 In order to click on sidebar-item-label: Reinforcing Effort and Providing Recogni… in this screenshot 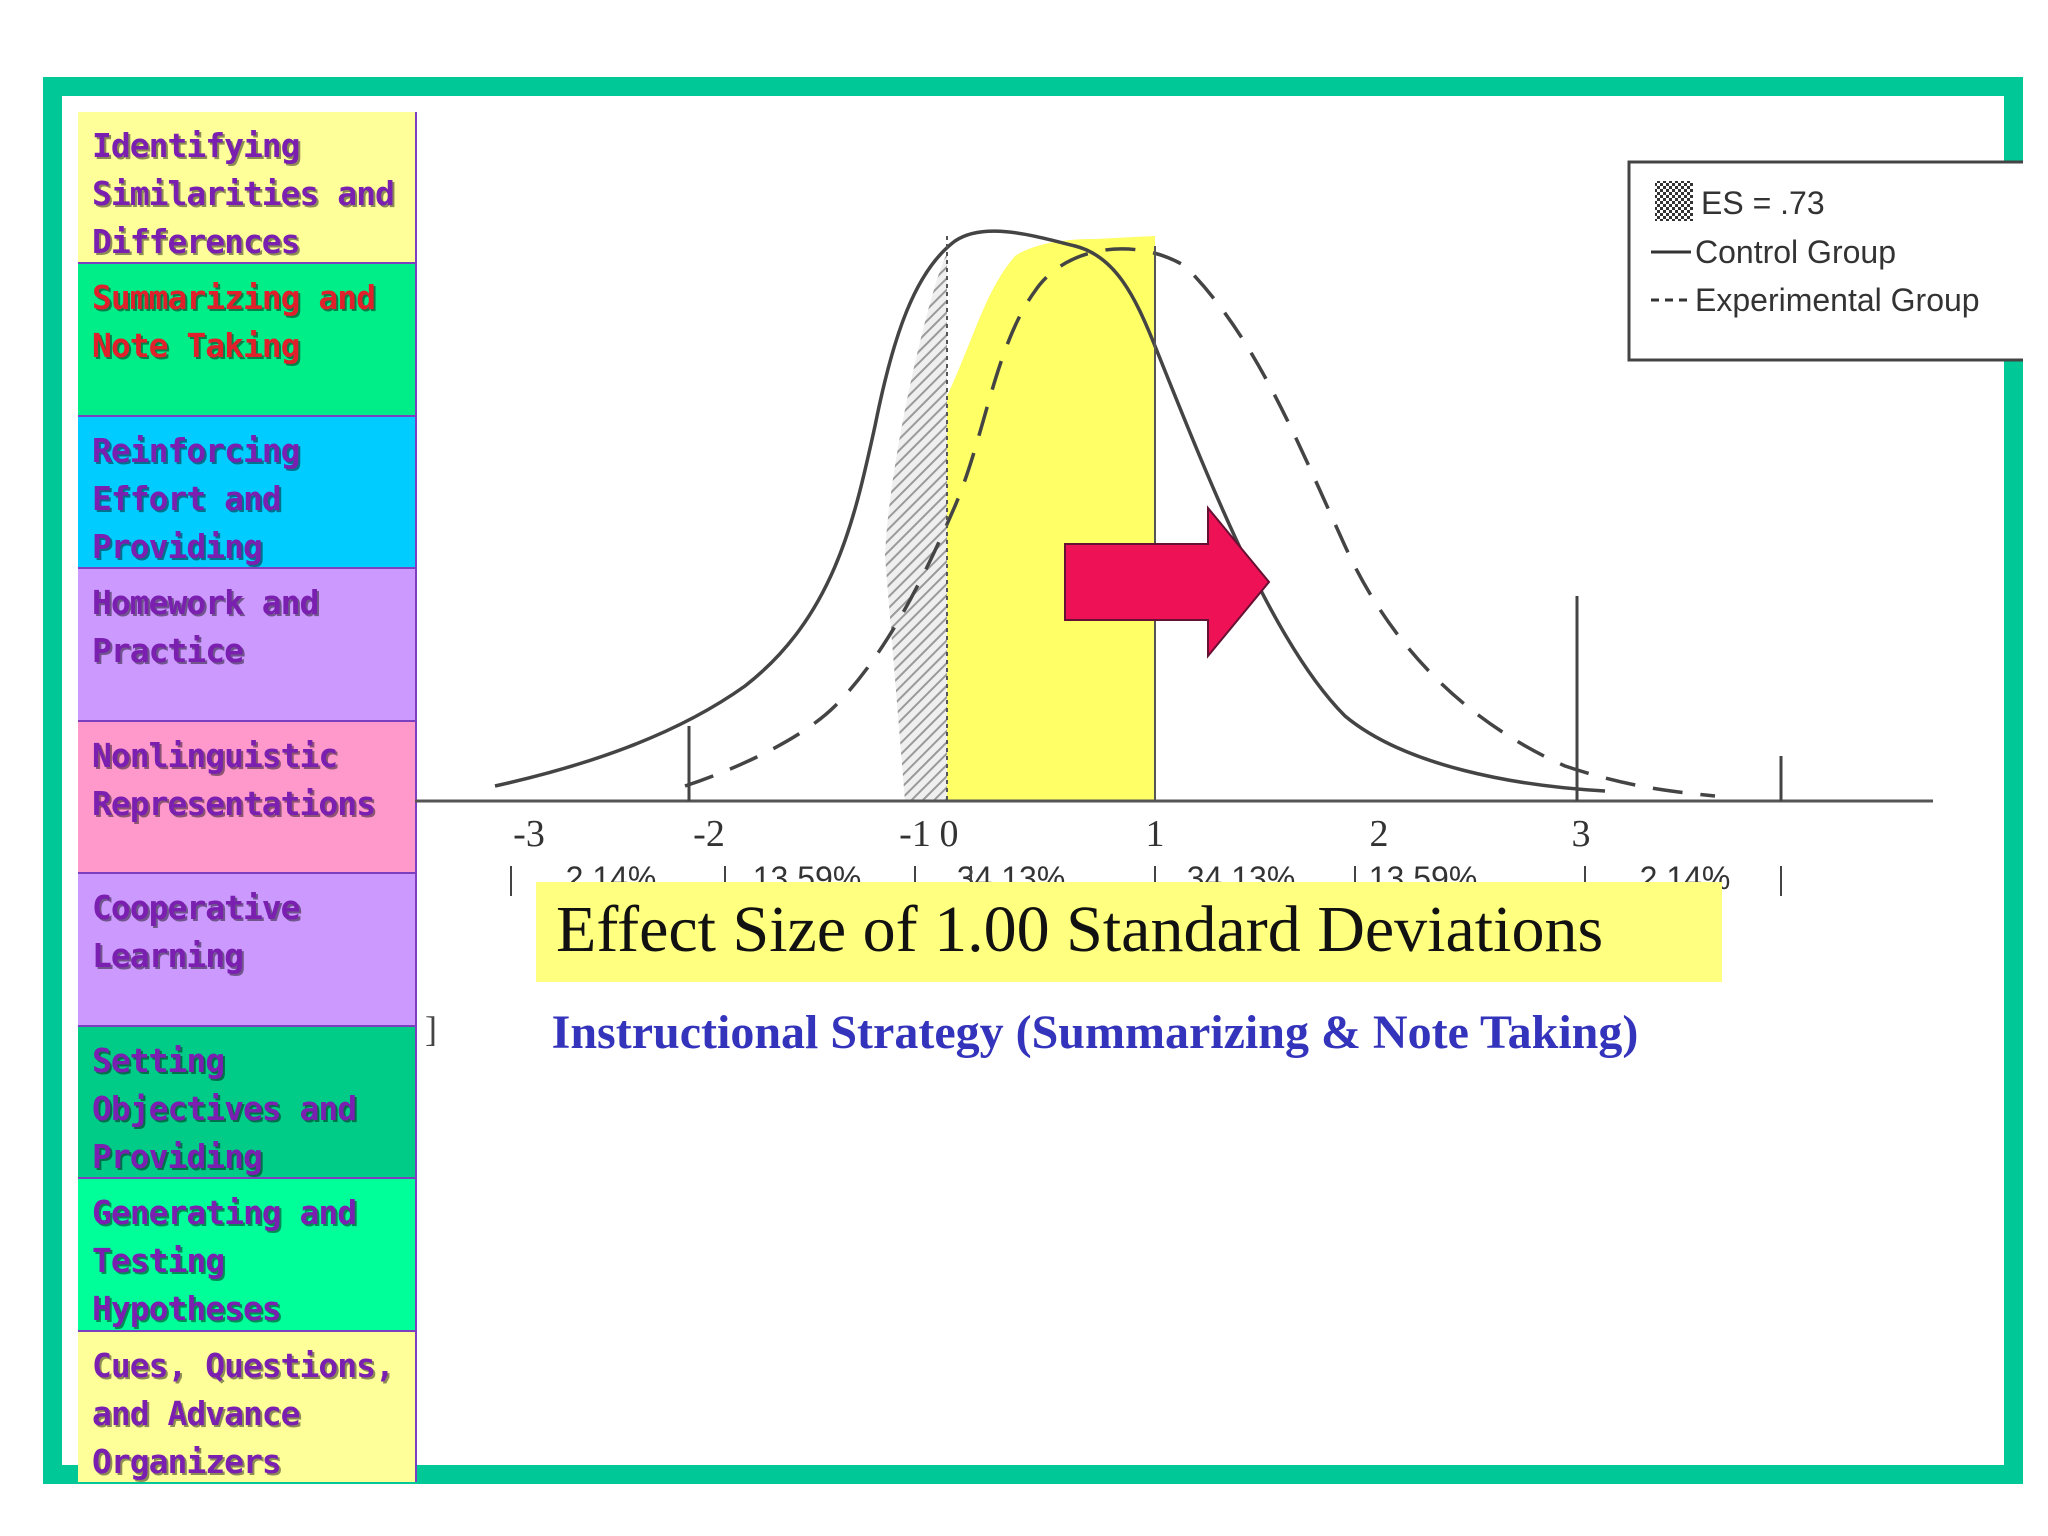, I will do `click(196, 498)`.